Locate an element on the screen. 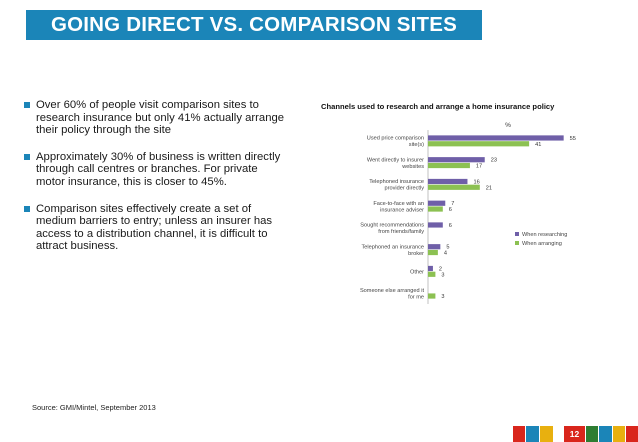 The width and height of the screenshot is (638, 442). data-label: 41 is located at coordinates (538, 145).